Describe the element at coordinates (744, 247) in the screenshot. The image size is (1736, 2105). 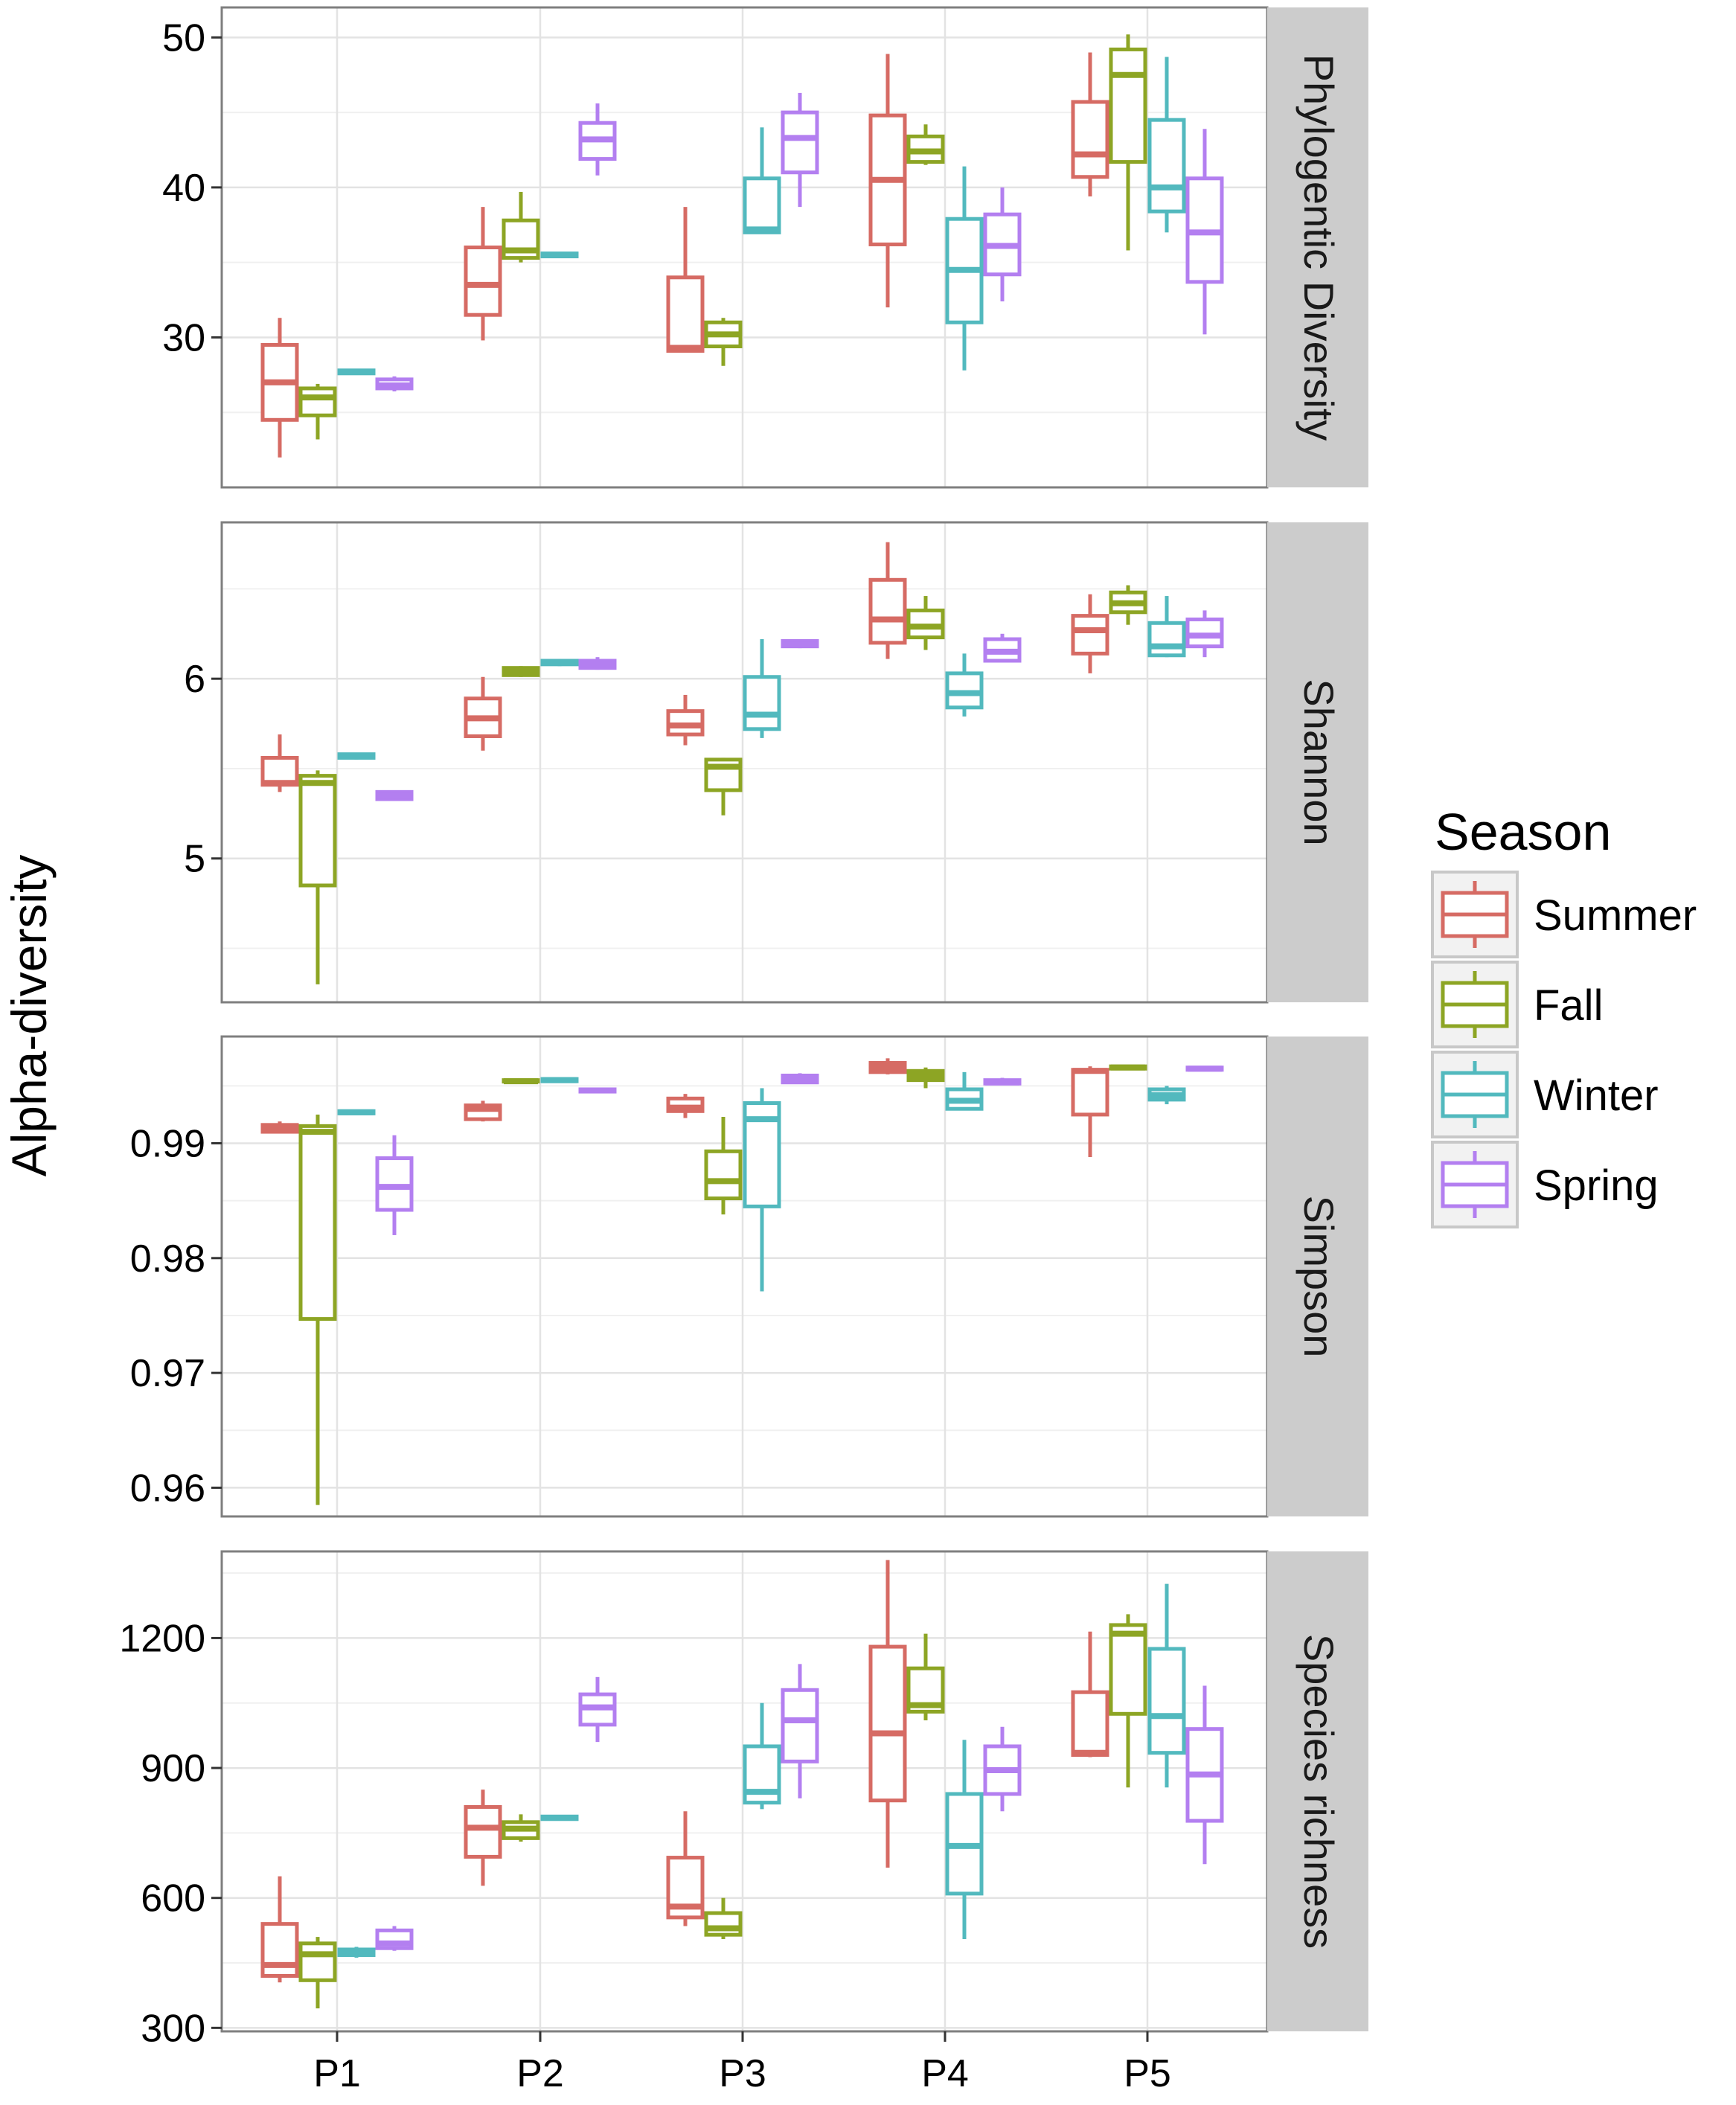
I see `panel-background` at that location.